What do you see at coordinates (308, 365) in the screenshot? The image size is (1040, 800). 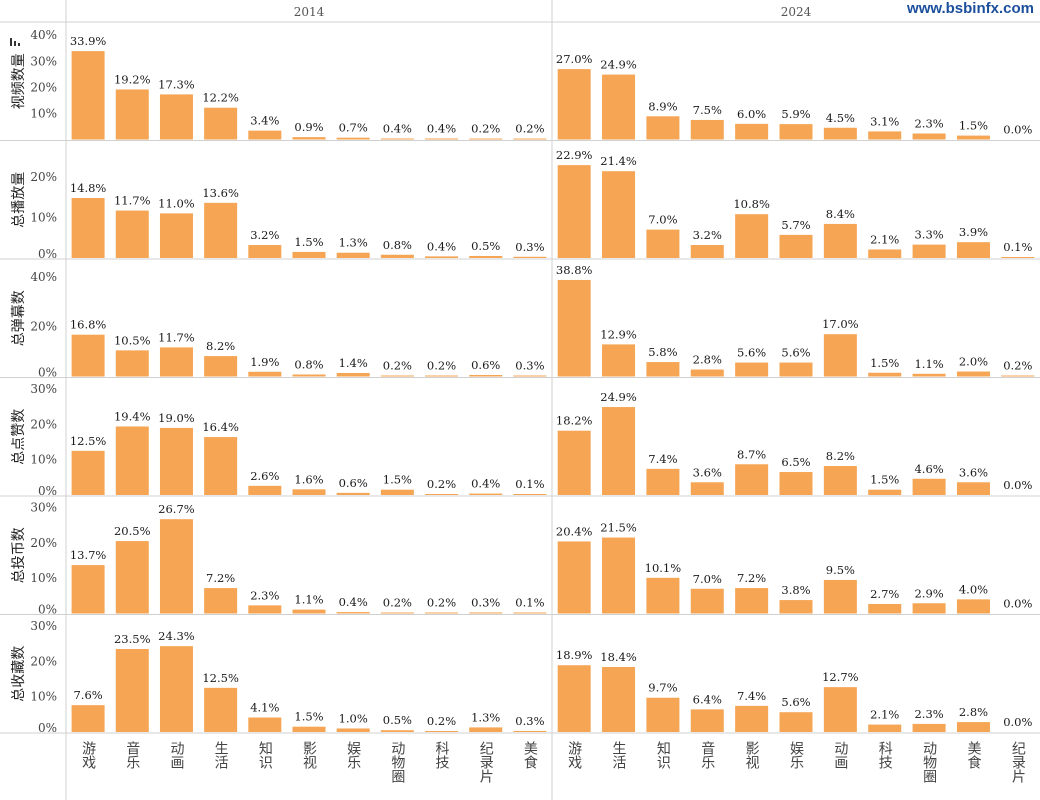 I see `bar-value-label: 0.8%` at bounding box center [308, 365].